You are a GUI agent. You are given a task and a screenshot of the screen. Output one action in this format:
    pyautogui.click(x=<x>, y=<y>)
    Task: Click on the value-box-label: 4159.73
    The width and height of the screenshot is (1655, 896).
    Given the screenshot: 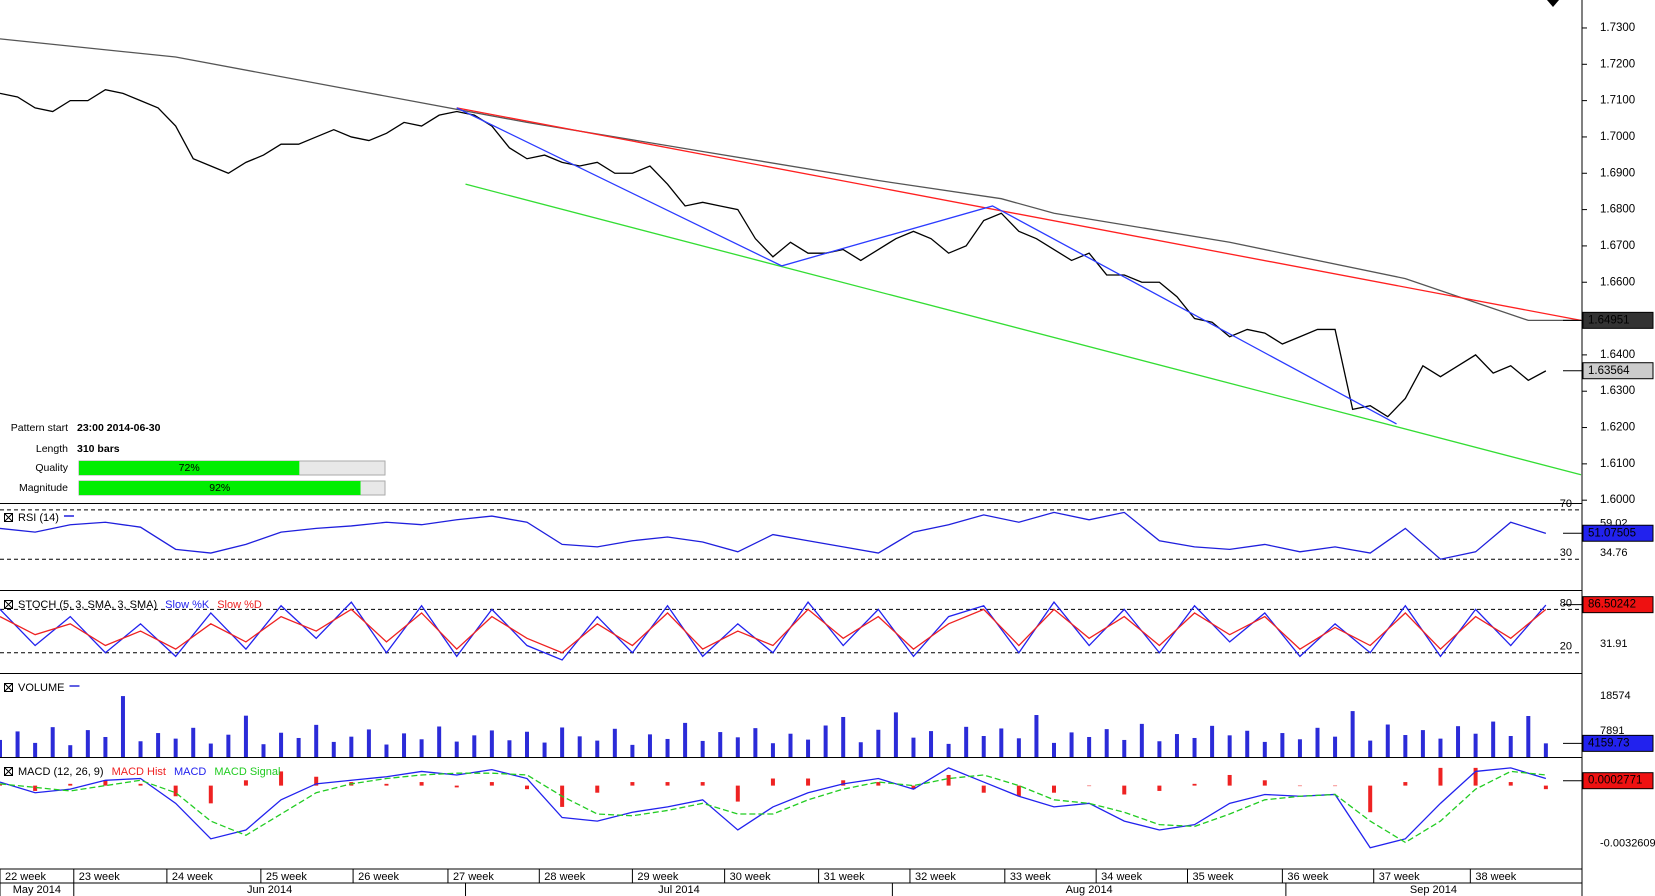 What is the action you would take?
    pyautogui.click(x=1609, y=743)
    